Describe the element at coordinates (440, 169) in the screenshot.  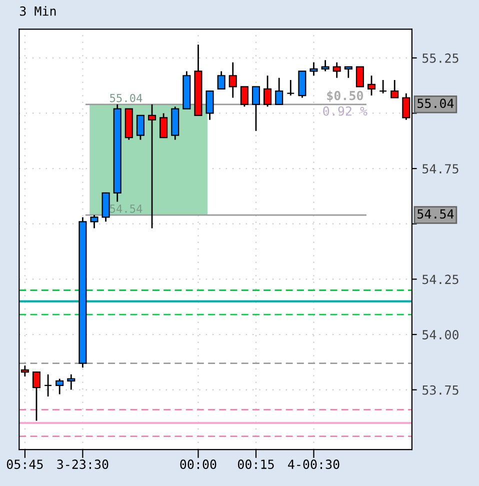
I see `y-tick-label: 54.75` at that location.